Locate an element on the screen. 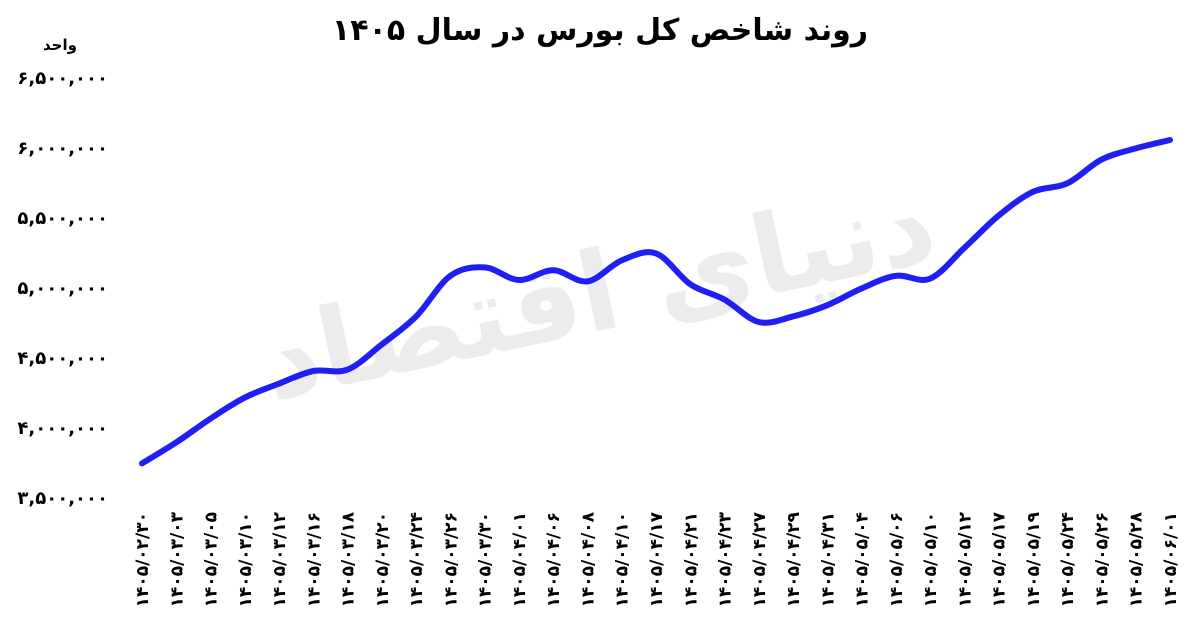 The height and width of the screenshot is (637, 1200). y-tick-label: ۵,۰۰۰,۰۰۰ is located at coordinates (62, 288).